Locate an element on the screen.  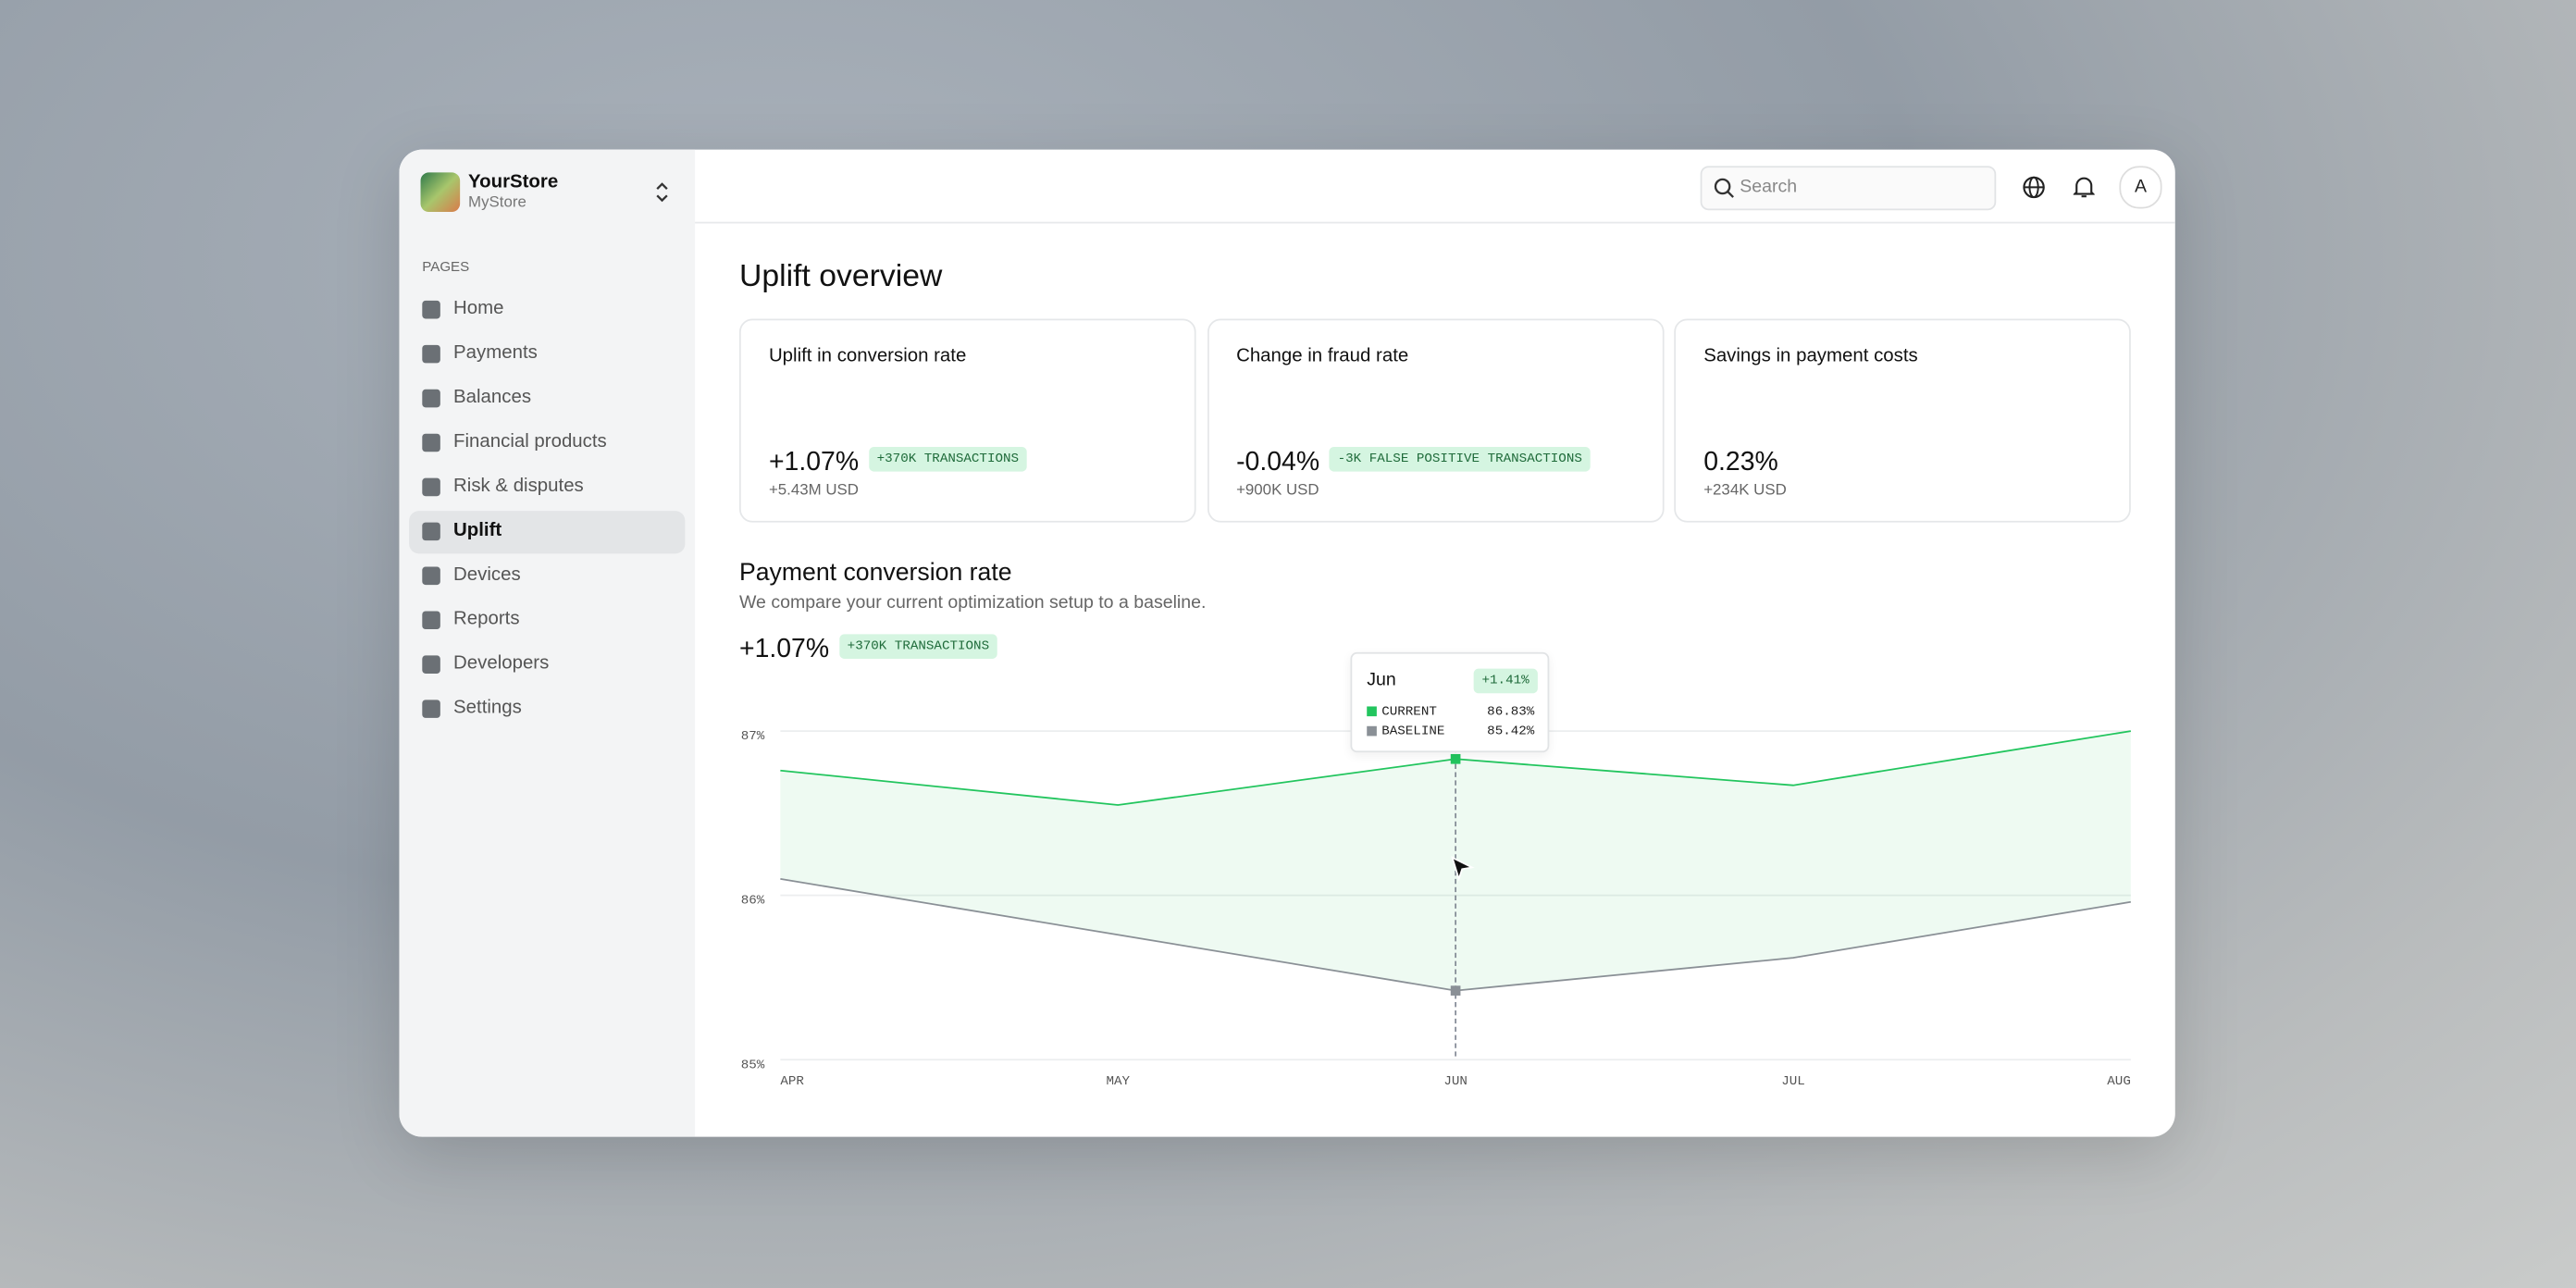
y-tick-label: 85% is located at coordinates (753, 1065).